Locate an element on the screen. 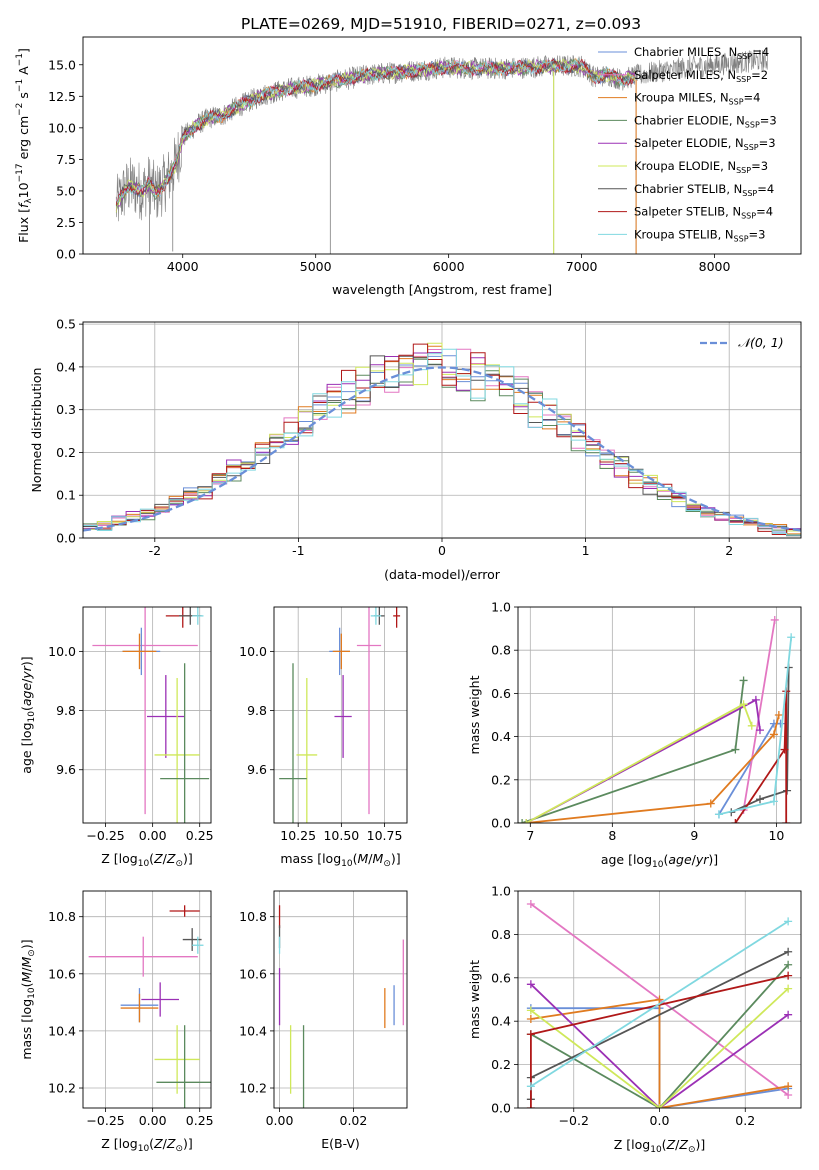 The image size is (819, 1170). x-tick-label: 0 is located at coordinates (442, 550).